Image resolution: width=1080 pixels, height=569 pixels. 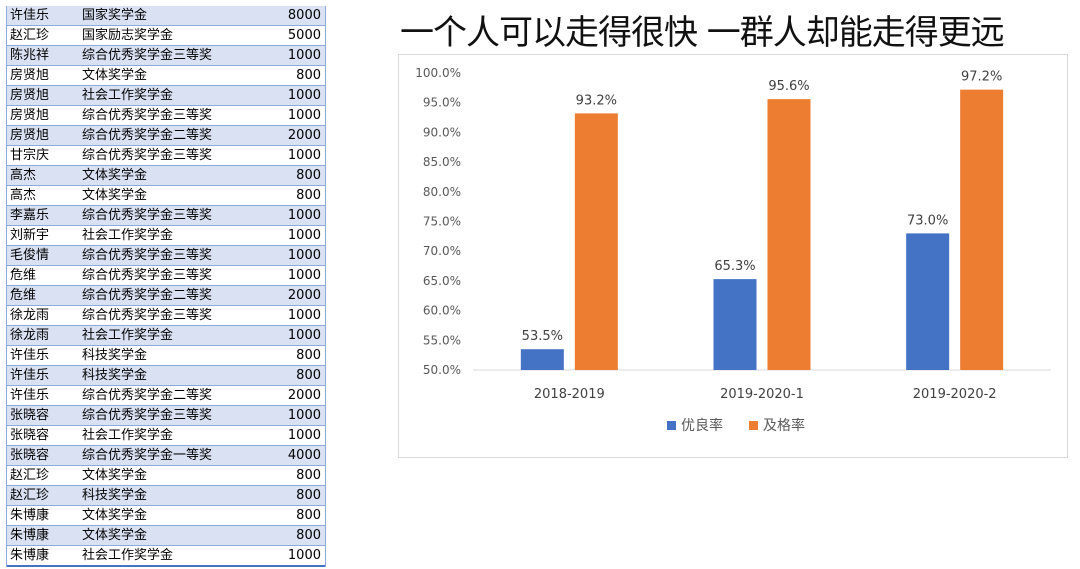 I want to click on table-row: 许佳乐 科技奖学金 800, so click(x=166, y=355).